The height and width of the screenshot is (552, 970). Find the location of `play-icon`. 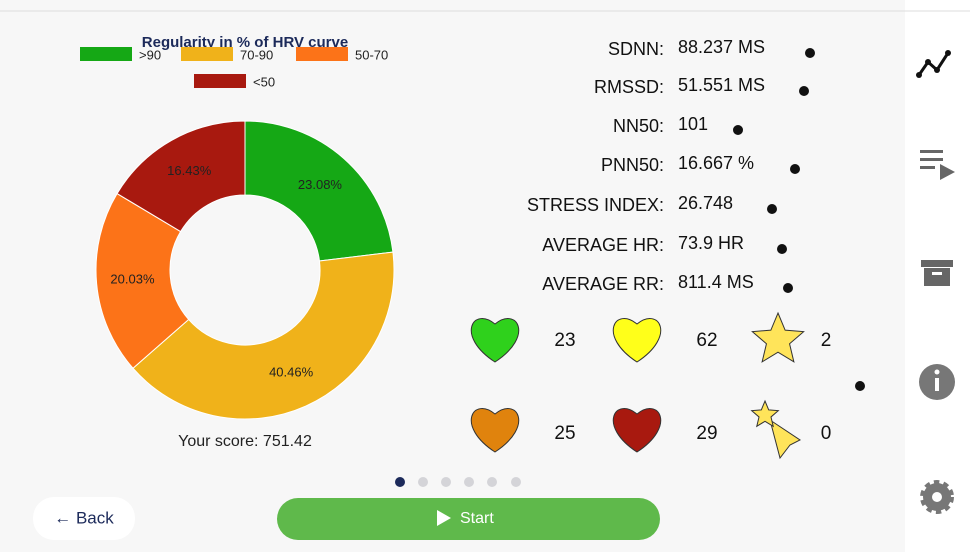

play-icon is located at coordinates (444, 518).